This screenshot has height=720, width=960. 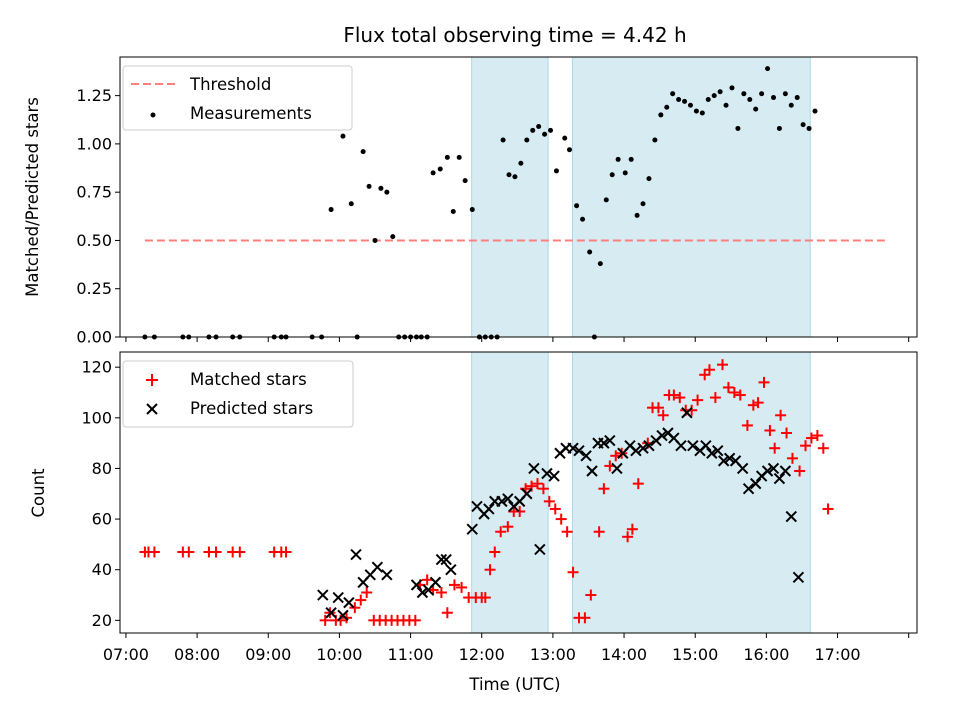 What do you see at coordinates (102, 468) in the screenshot?
I see `y-tick-label: 80` at bounding box center [102, 468].